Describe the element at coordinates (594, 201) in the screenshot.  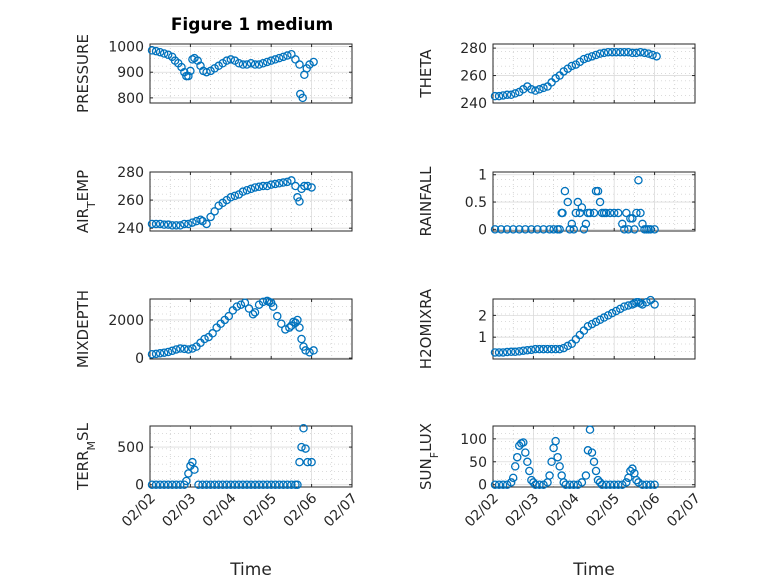
I see `axes-box` at that location.